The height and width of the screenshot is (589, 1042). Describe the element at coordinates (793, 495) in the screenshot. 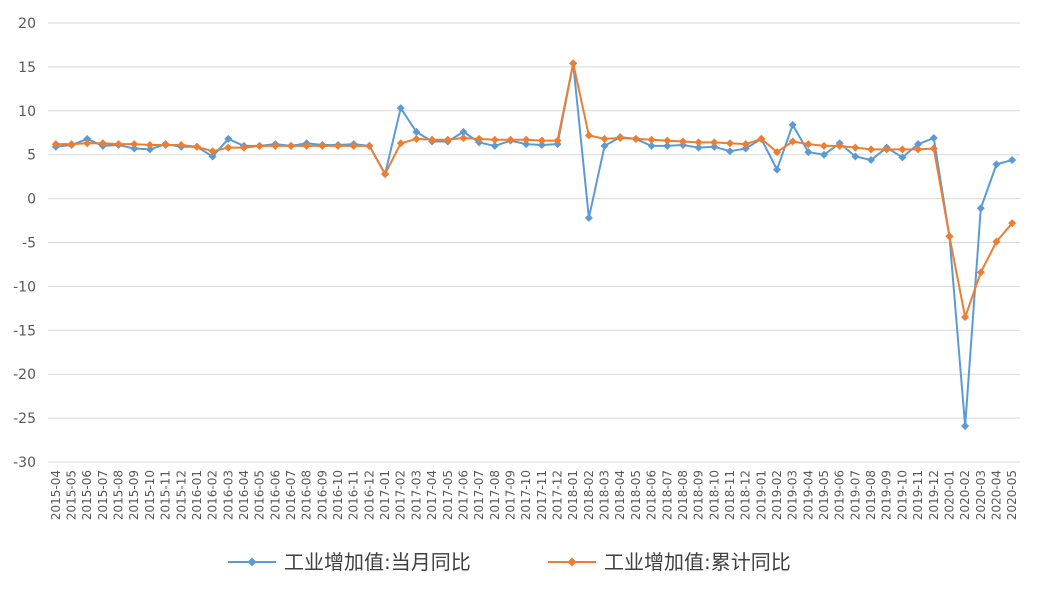

I see `x-tick-label: 2019-03` at that location.